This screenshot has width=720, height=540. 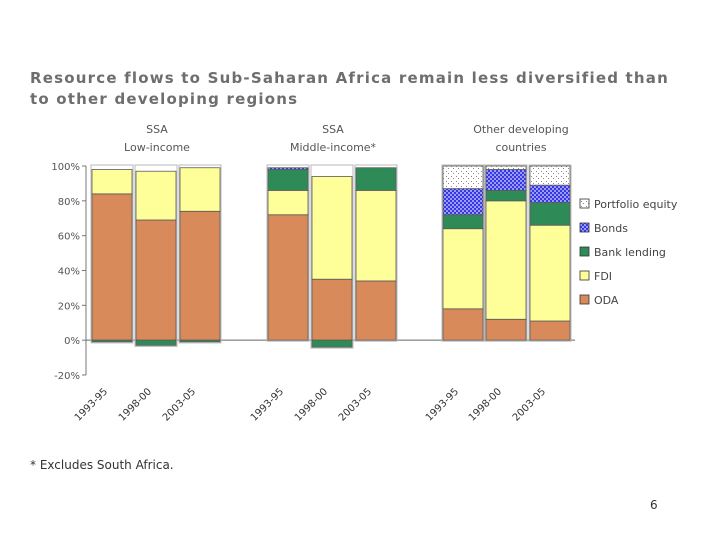 What do you see at coordinates (69, 202) in the screenshot?
I see `y-tick-label: 80%` at bounding box center [69, 202].